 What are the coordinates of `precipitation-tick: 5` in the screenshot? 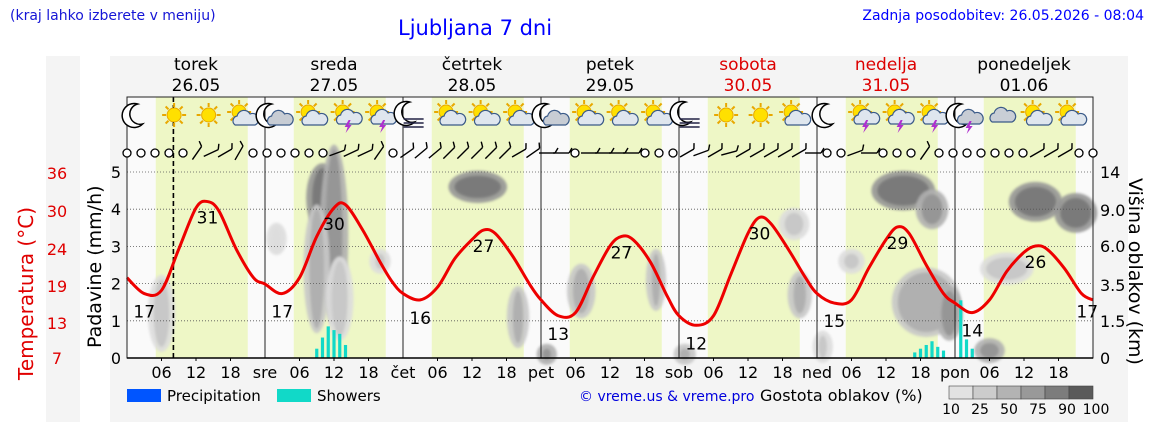 It's located at (116, 172).